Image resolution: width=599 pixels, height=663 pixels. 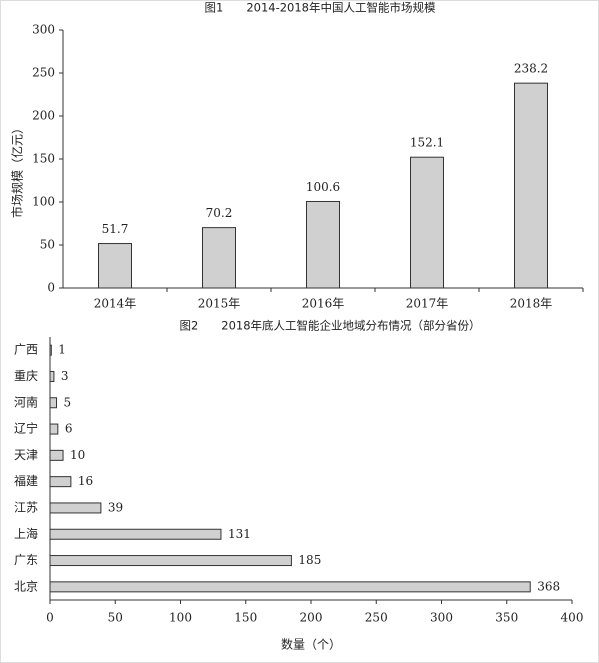 I want to click on x-tick-label: 200, so click(x=311, y=618).